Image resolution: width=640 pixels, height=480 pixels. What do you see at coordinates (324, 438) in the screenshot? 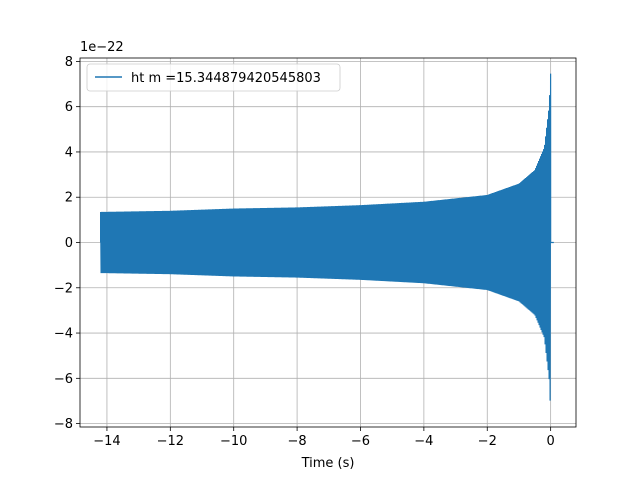
I see `x-axis-ticks: −14 −12 −10 −8 −6 −4 −2 0` at bounding box center [324, 438].